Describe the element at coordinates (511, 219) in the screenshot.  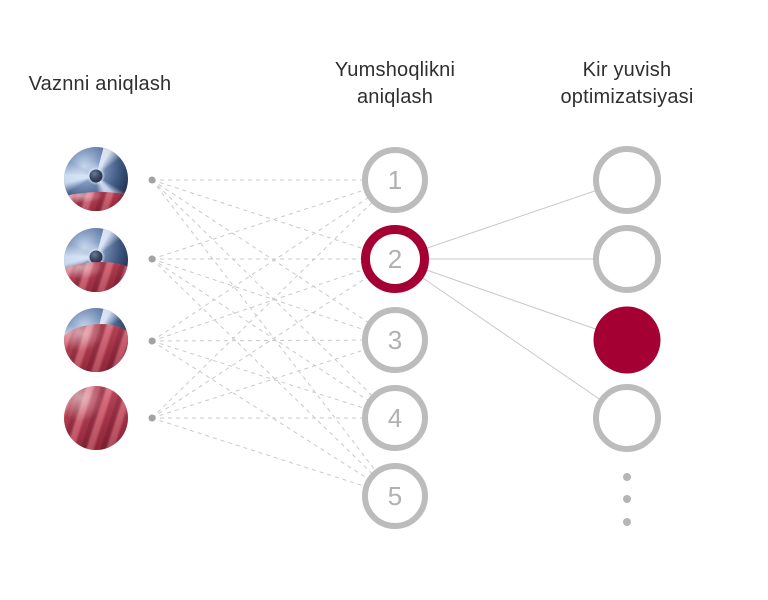
I see `solid-link-hidden2-output1` at that location.